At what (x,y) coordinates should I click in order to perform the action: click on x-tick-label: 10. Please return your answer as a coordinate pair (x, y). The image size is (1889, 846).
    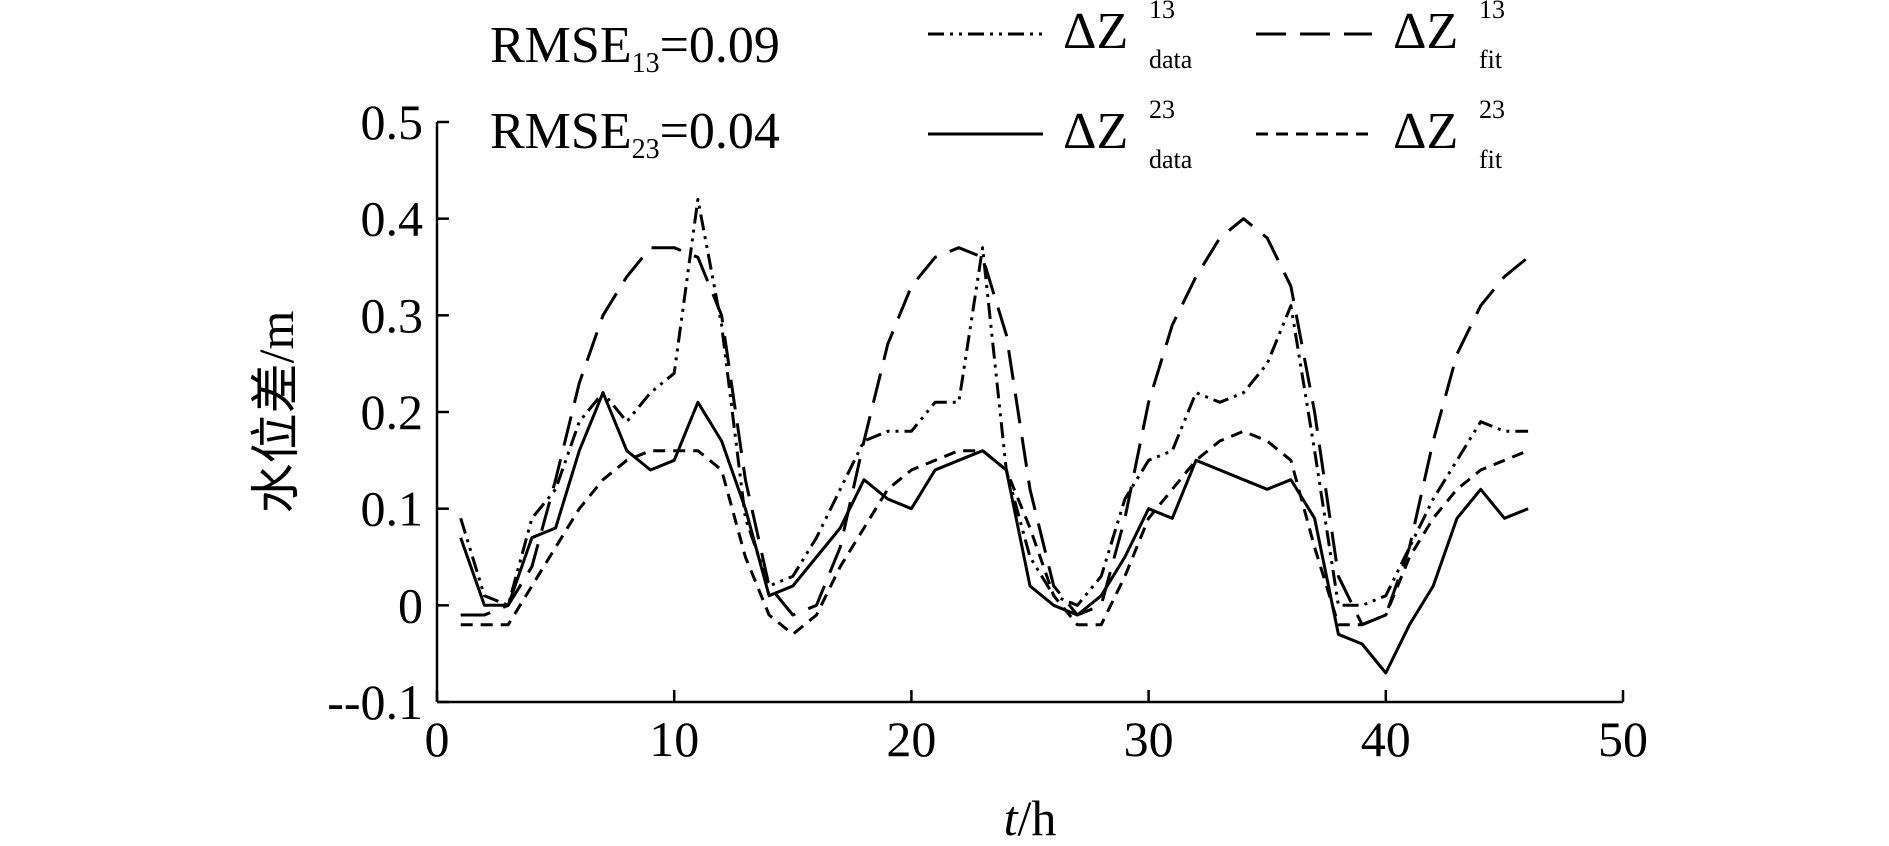
    Looking at the image, I should click on (674, 739).